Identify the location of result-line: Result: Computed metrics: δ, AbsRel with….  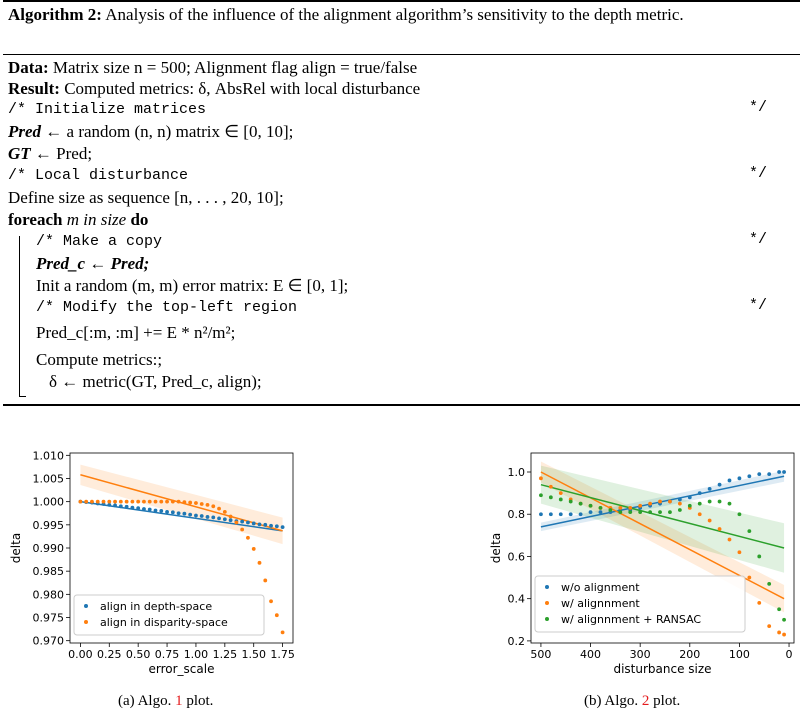
(214, 89).